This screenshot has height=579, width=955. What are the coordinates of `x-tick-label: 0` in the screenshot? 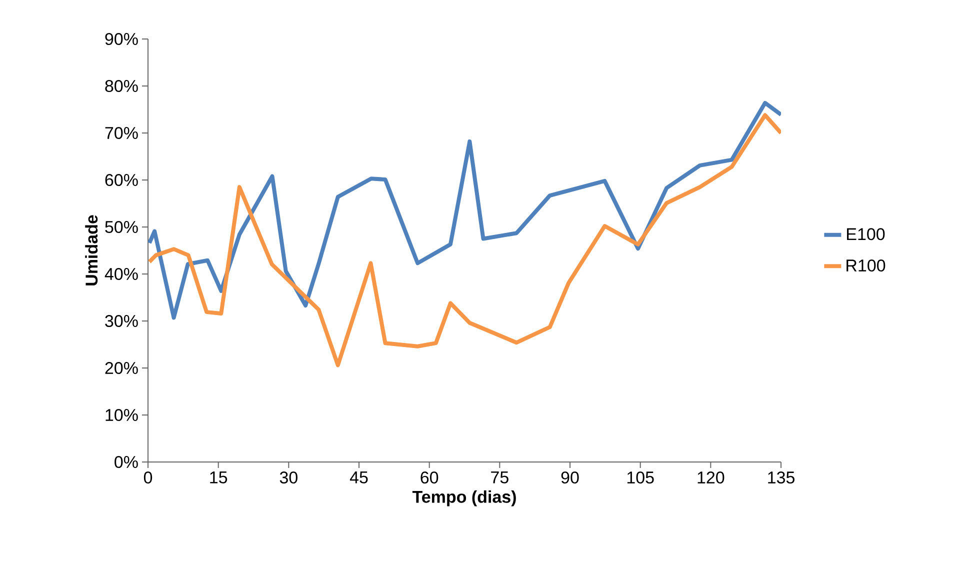 It's located at (148, 478).